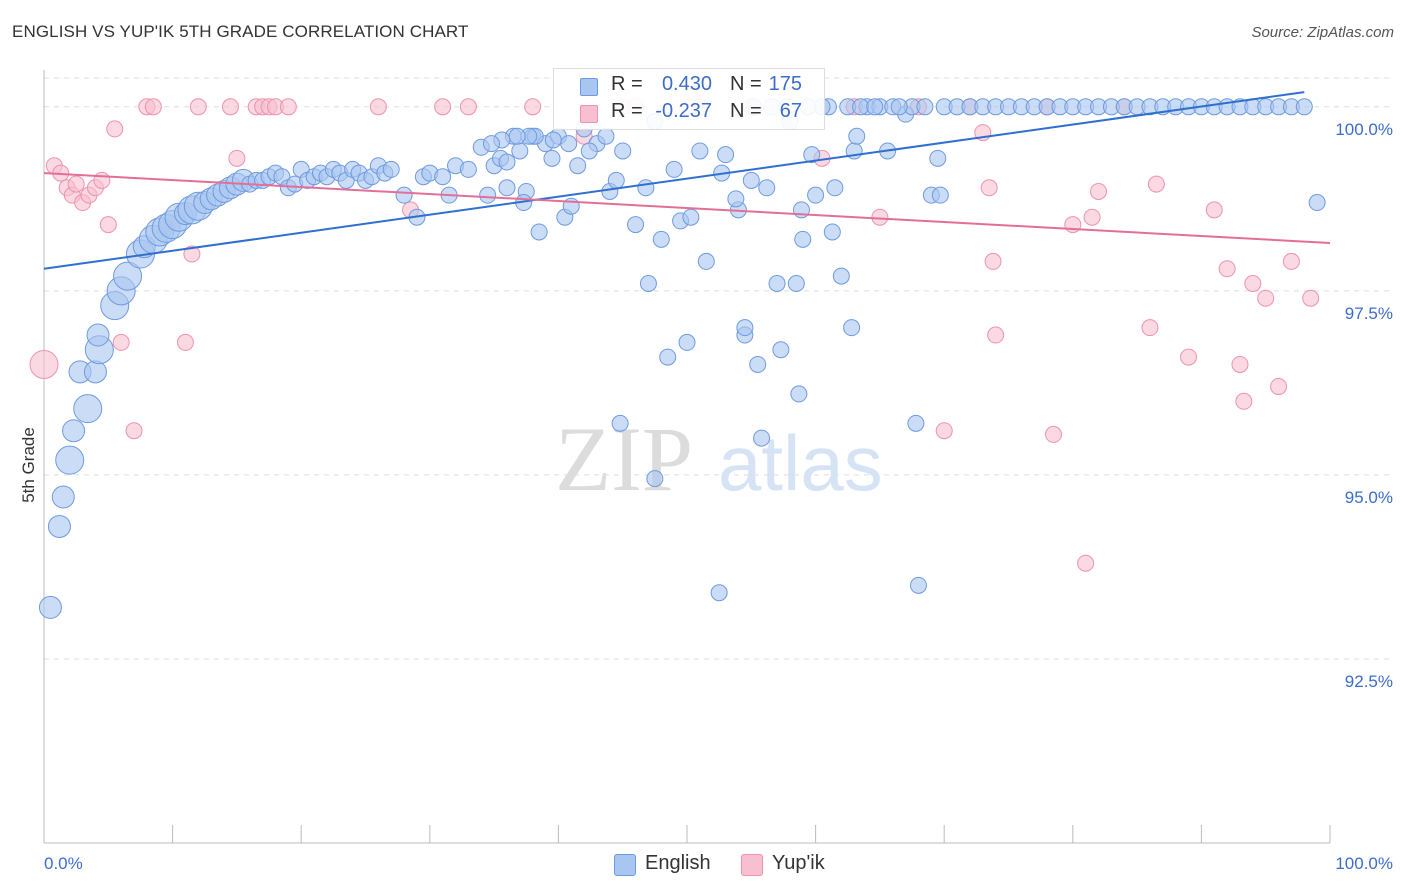 The height and width of the screenshot is (892, 1406). What do you see at coordinates (785, 84) in the screenshot?
I see `english-n-value: 175` at bounding box center [785, 84].